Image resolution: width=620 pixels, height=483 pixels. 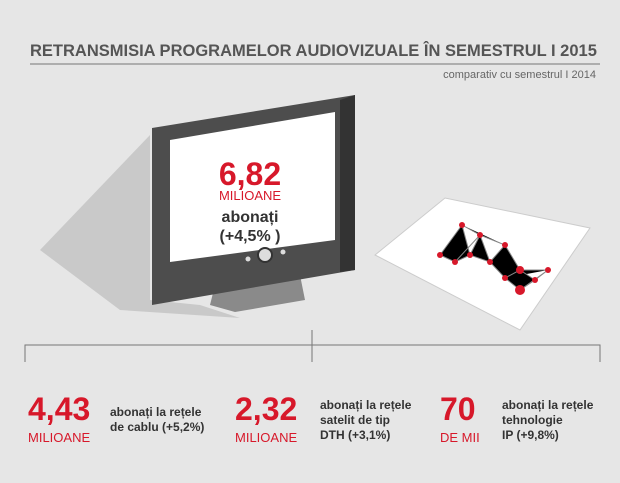 What do you see at coordinates (530, 435) in the screenshot?
I see `stat-desc: IP (+9,8%)` at bounding box center [530, 435].